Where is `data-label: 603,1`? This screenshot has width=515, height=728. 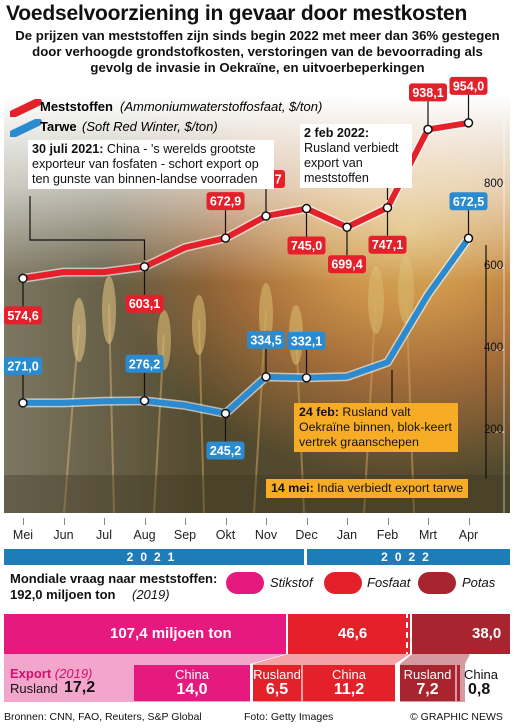 data-label: 603,1 is located at coordinates (144, 304).